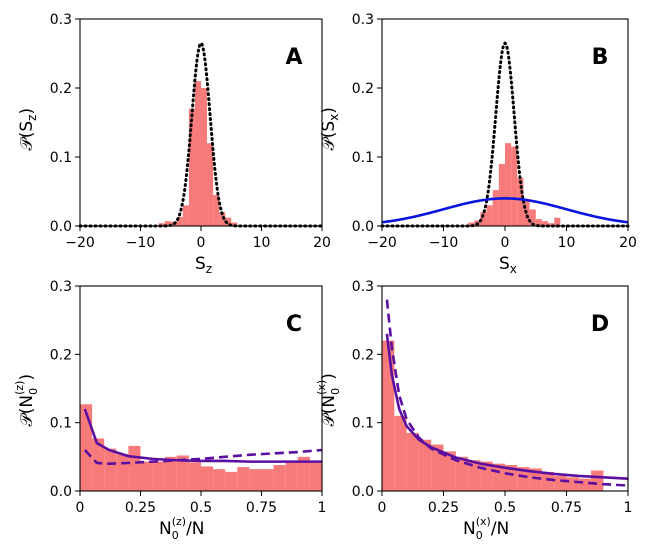  Describe the element at coordinates (567, 243) in the screenshot. I see `panel-b-x-tick-label: 10` at that location.